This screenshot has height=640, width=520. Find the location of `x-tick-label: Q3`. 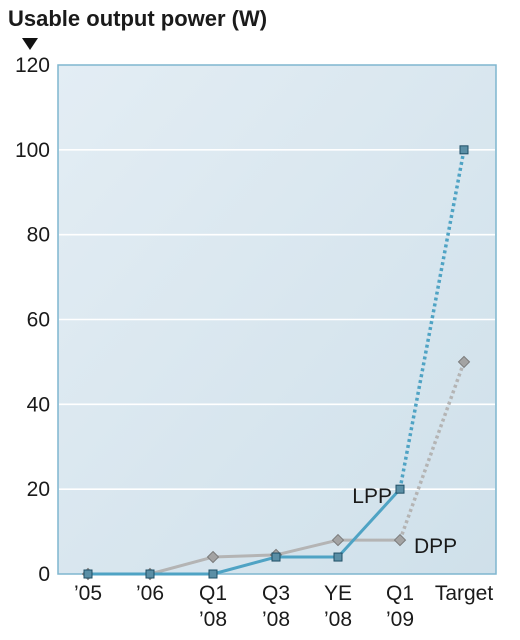

x-tick-label: Q3 is located at coordinates (276, 593).